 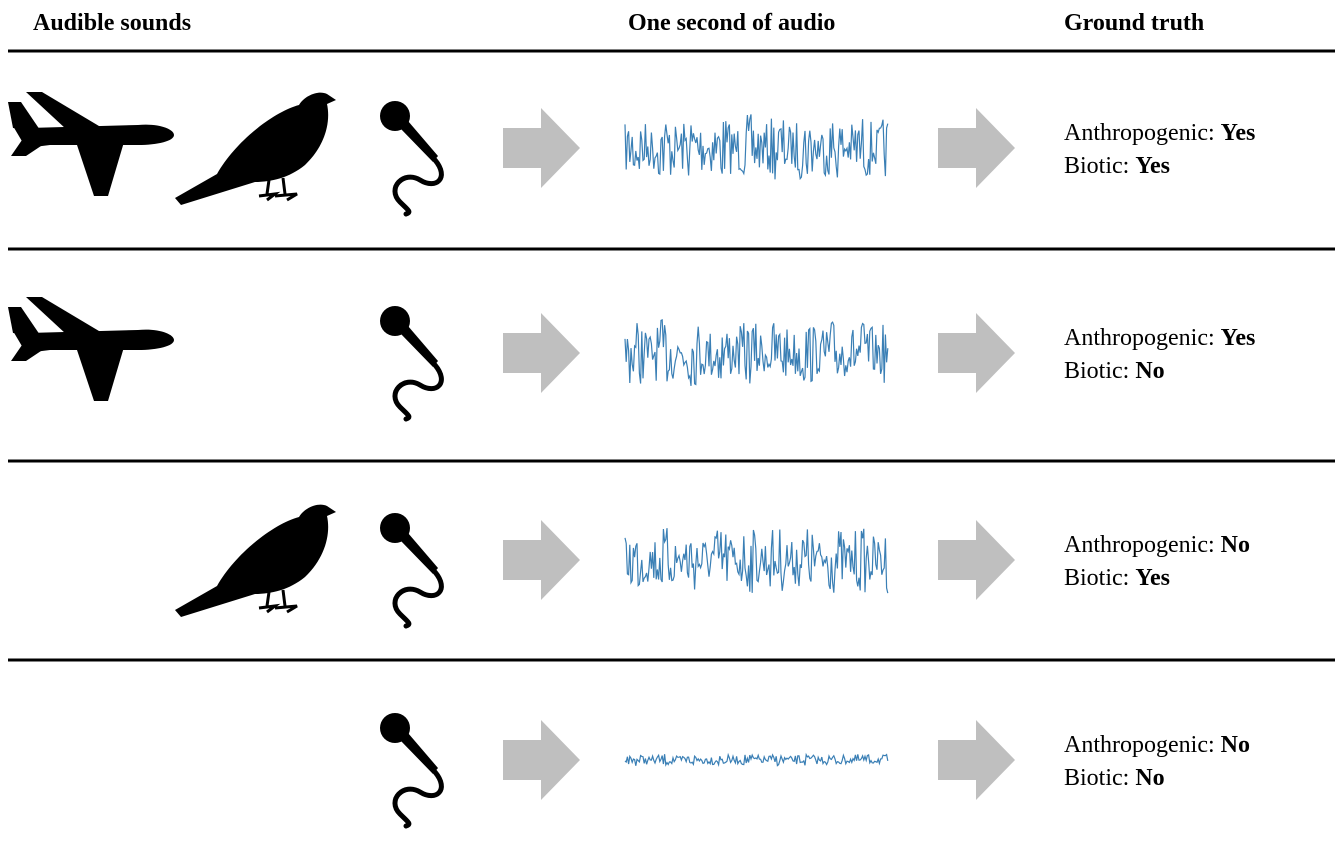 What do you see at coordinates (731, 23) in the screenshot?
I see `column-header: One second of audio` at bounding box center [731, 23].